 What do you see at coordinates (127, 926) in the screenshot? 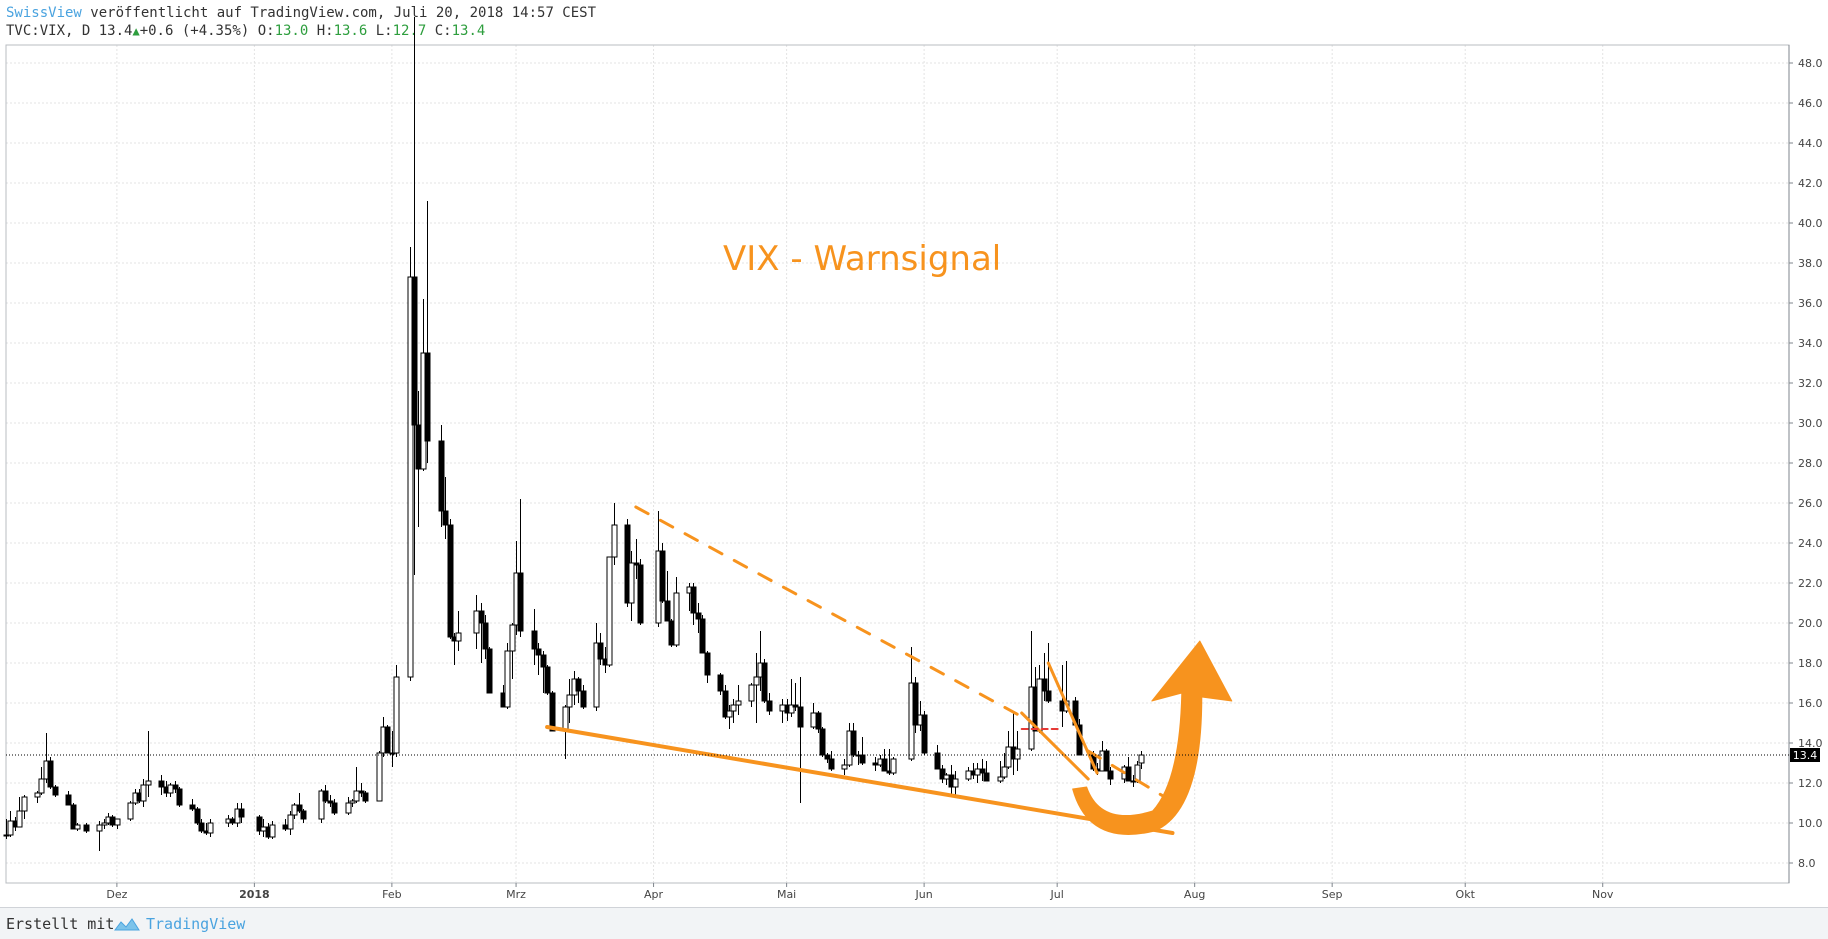
I see `tradingview-logo-icon` at bounding box center [127, 926].